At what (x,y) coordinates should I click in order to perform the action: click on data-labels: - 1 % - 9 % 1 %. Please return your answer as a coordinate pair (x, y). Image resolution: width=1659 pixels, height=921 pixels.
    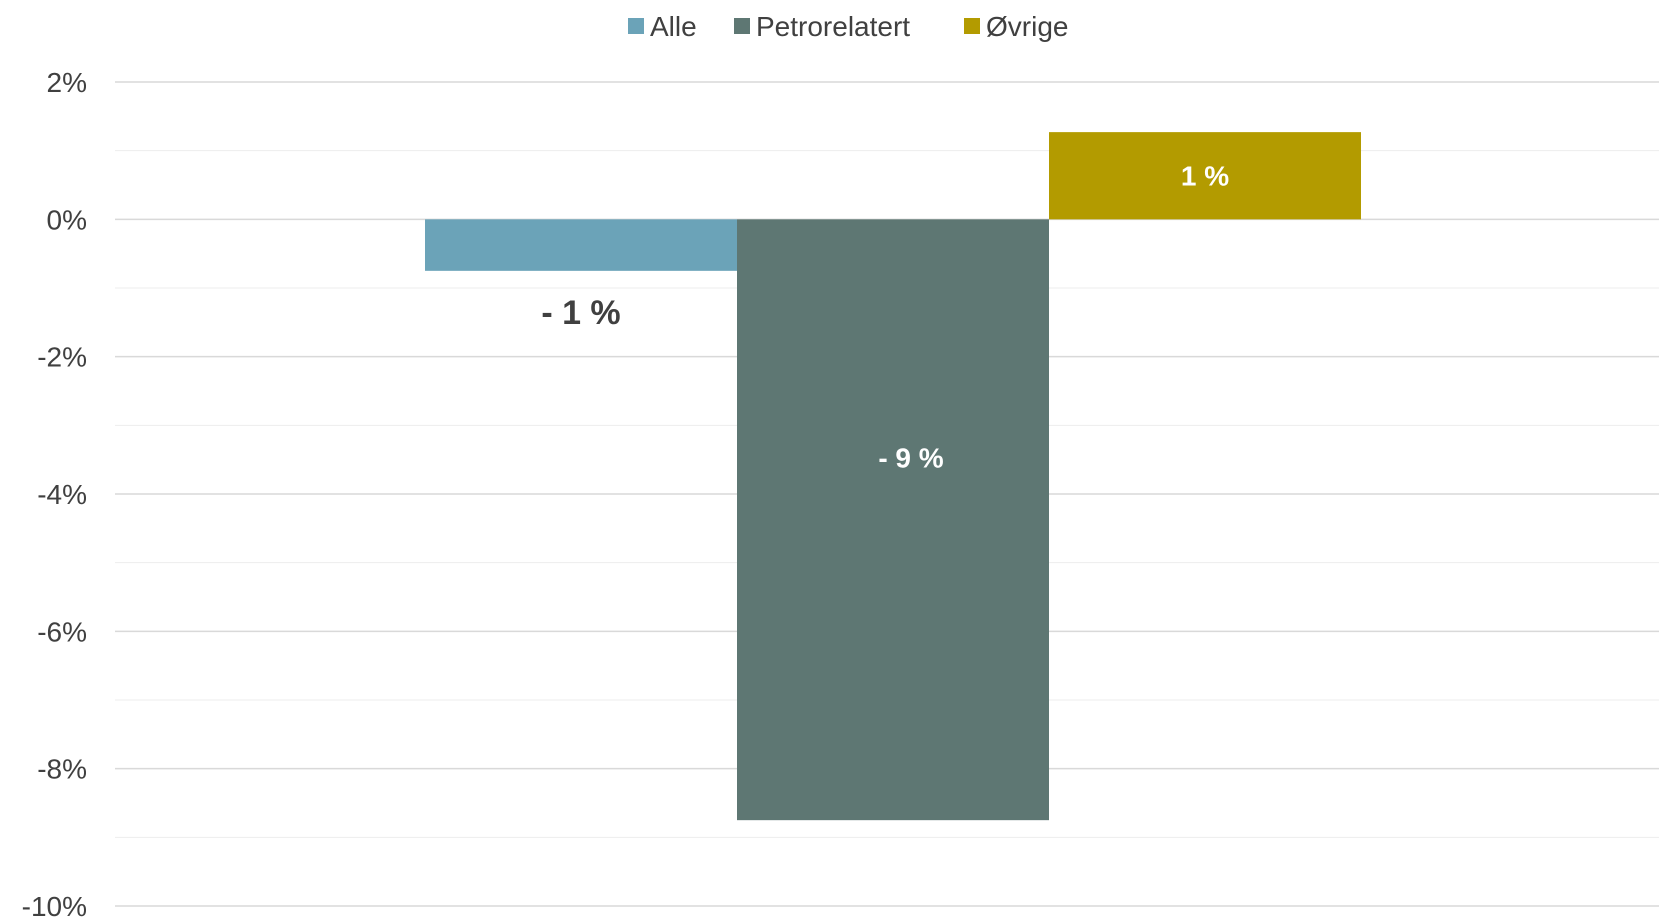
    Looking at the image, I should click on (885, 317).